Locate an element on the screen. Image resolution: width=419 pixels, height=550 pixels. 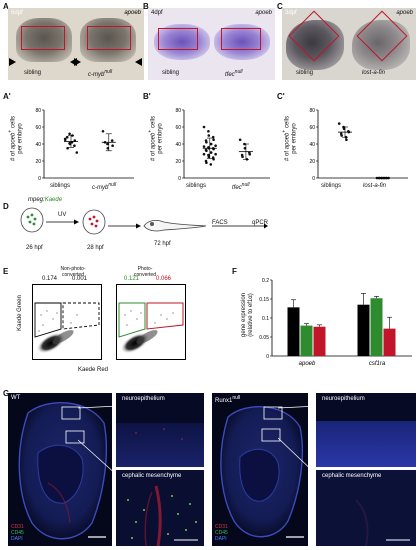
panel-a-gene: apoeb is located at coordinates (132, 13).